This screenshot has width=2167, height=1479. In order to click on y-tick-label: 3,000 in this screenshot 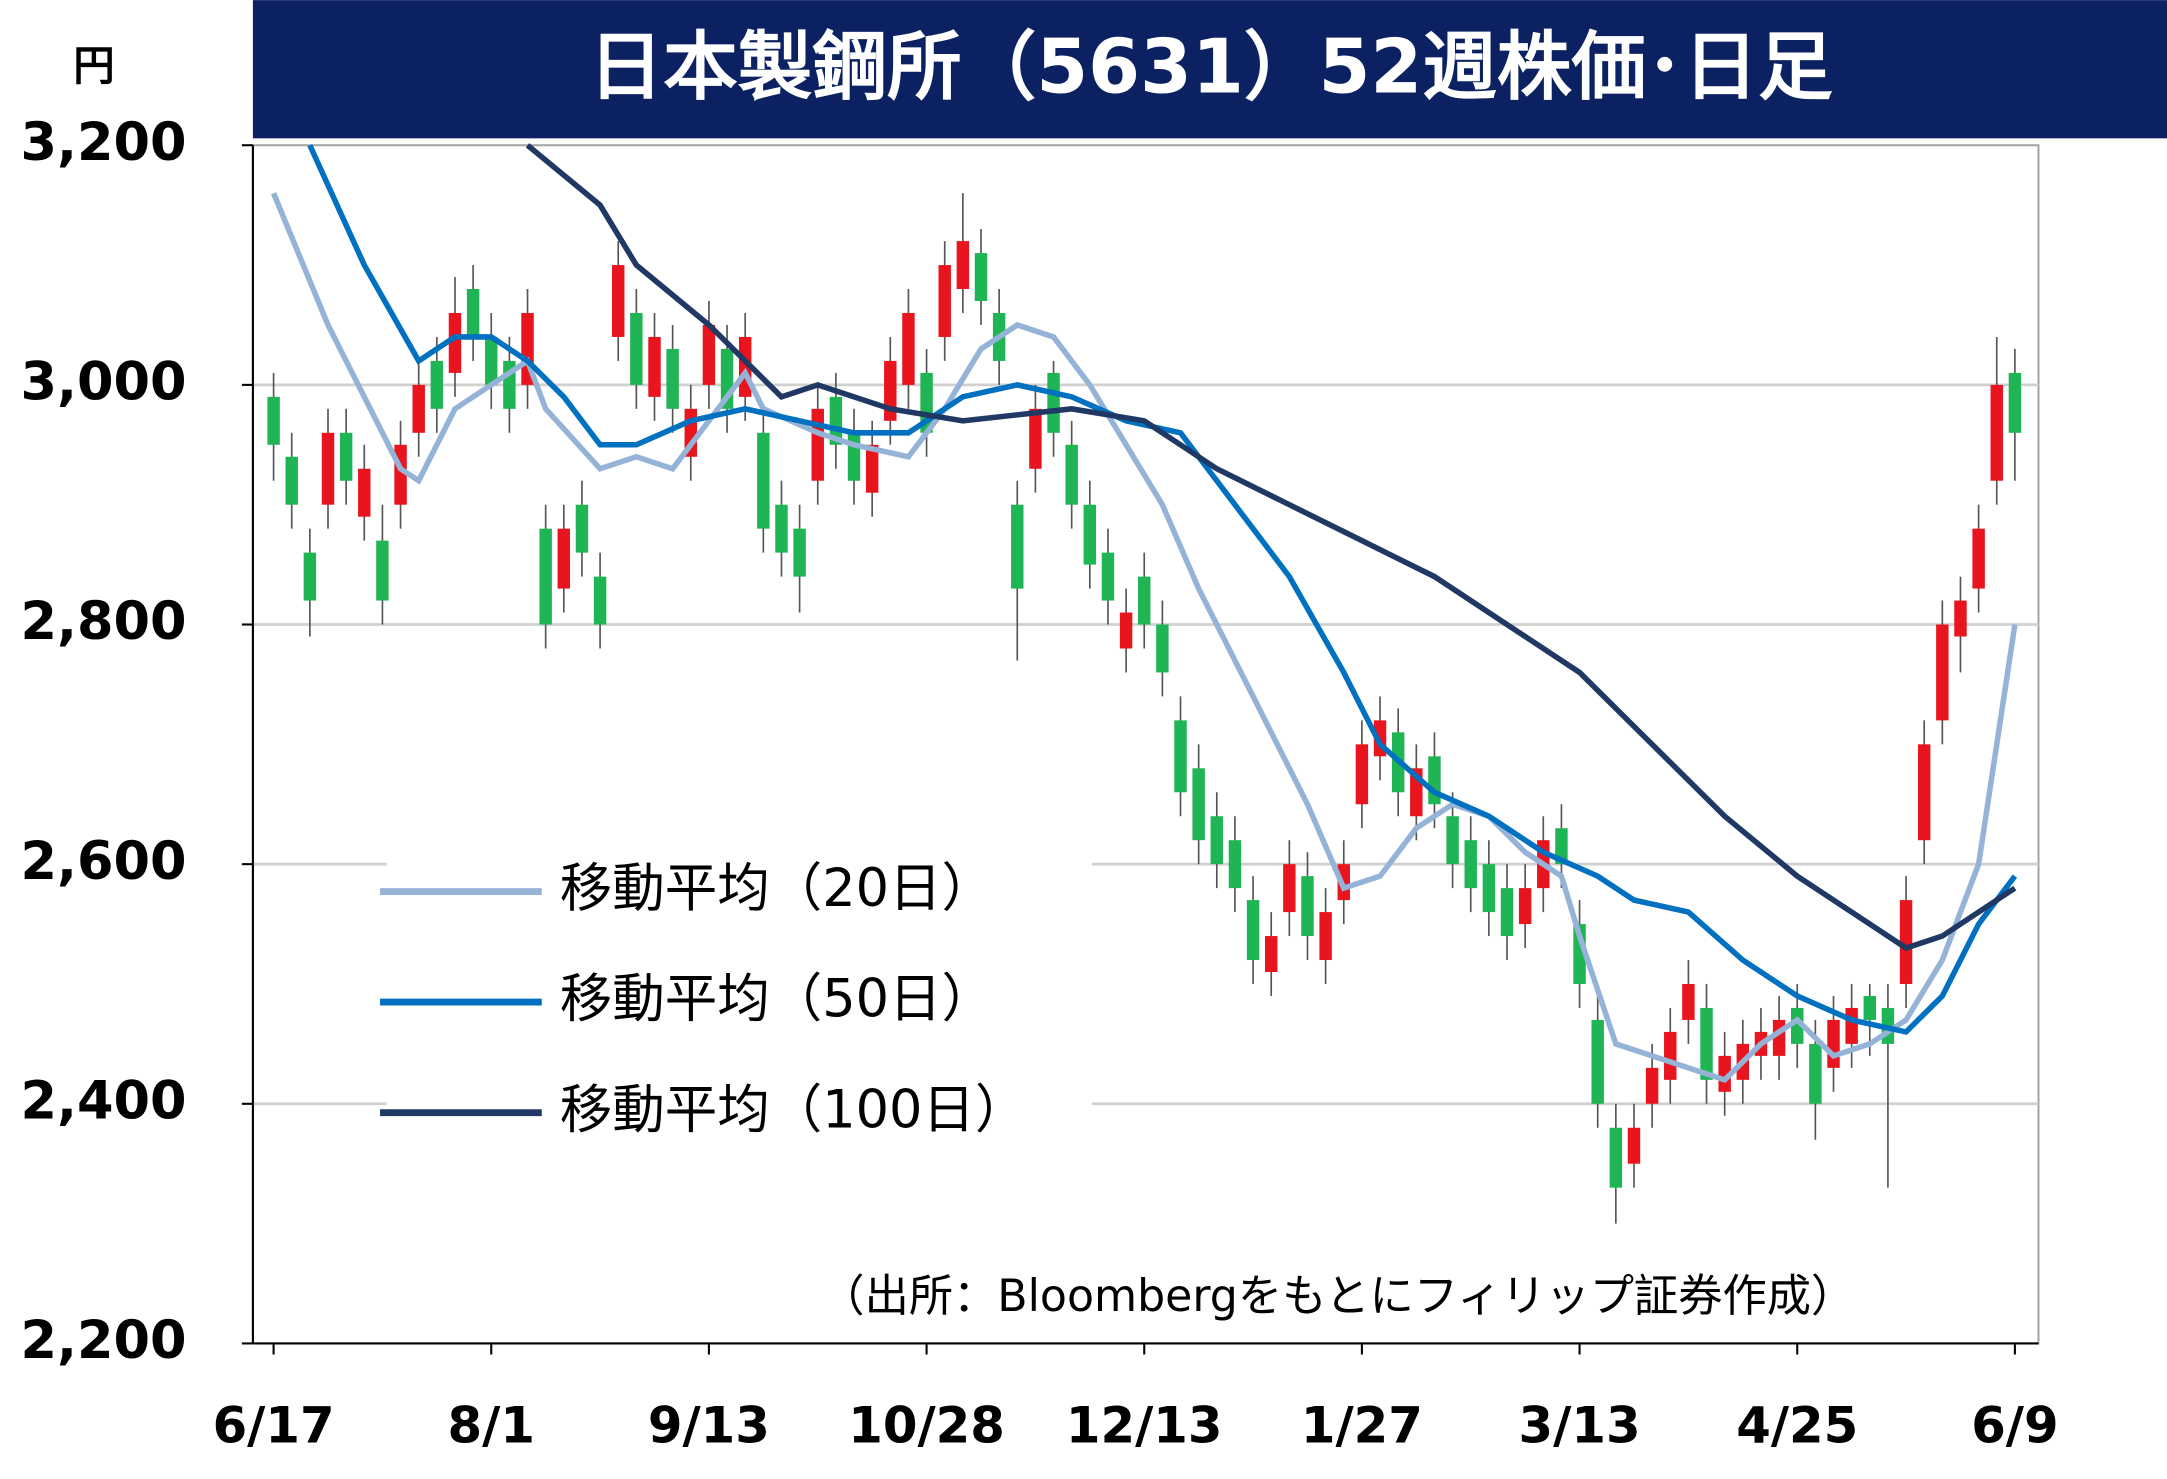, I will do `click(104, 382)`.